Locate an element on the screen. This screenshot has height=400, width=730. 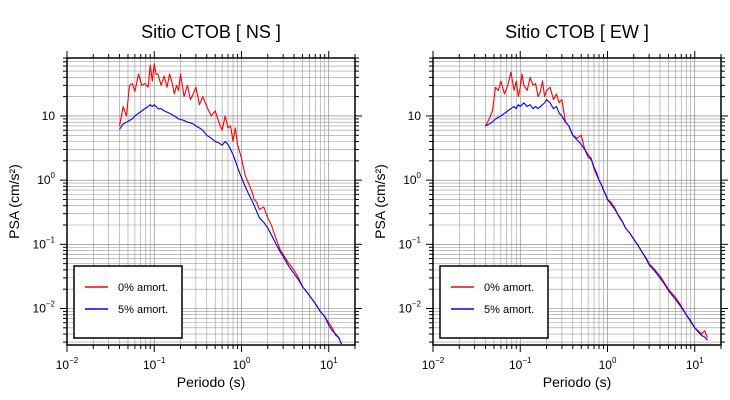
chart-title: Sitio CTOB [ NS ] is located at coordinates (211, 32).